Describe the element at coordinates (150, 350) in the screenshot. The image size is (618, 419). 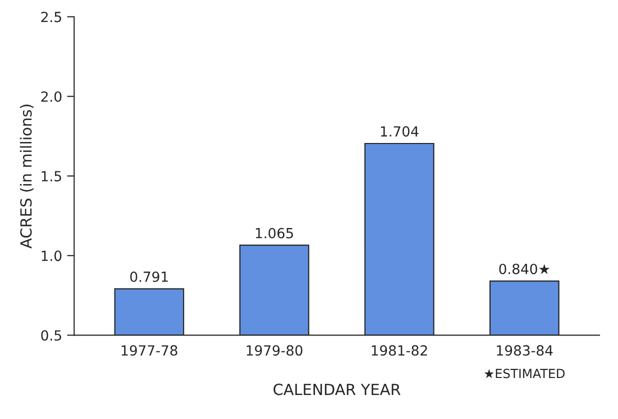
I see `x-tick-label: 1977-78` at that location.